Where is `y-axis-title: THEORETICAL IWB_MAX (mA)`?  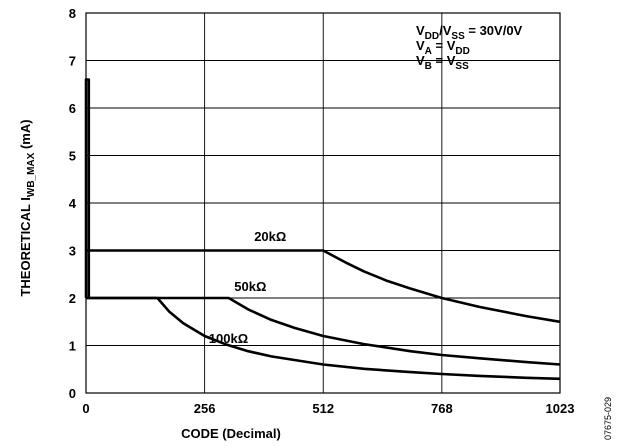
y-axis-title: THEORETICAL IWB_MAX (mA) is located at coordinates (27, 207).